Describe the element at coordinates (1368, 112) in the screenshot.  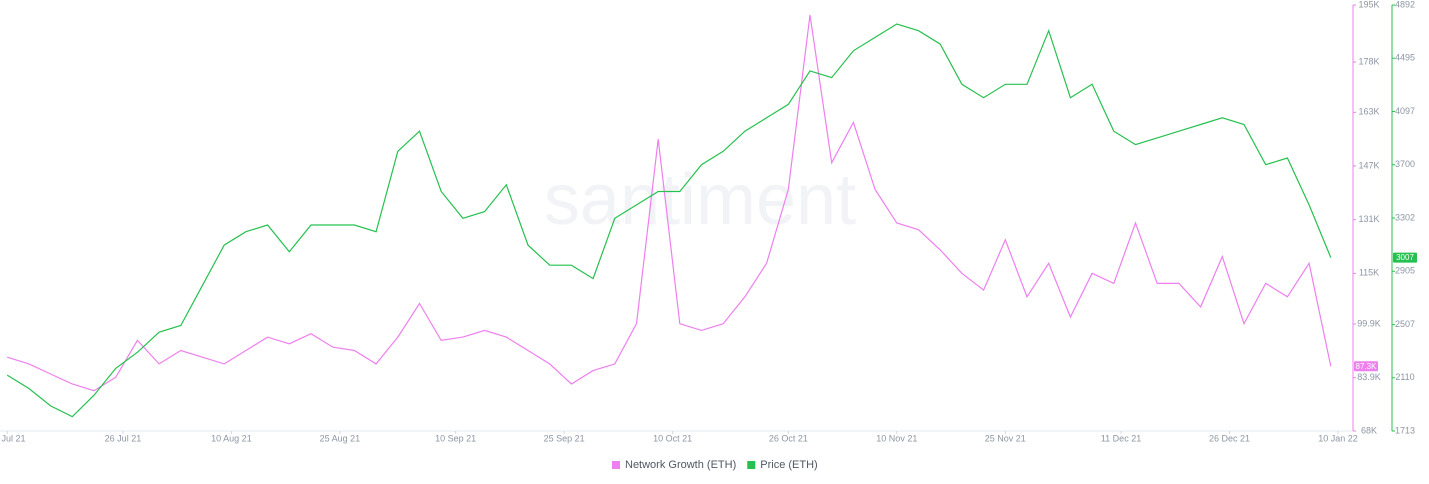
I see `y-tick-label: 163K` at that location.